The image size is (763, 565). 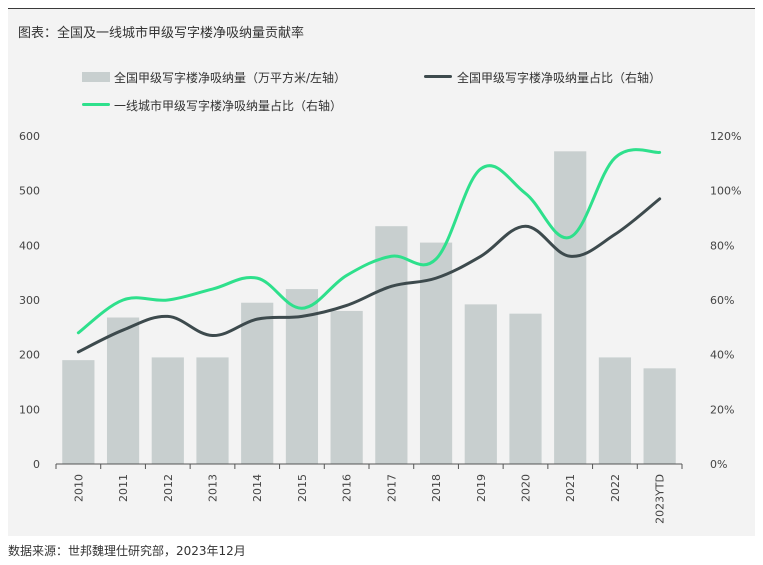 What do you see at coordinates (570, 488) in the screenshot?
I see `x-tick-label: 2021` at bounding box center [570, 488].